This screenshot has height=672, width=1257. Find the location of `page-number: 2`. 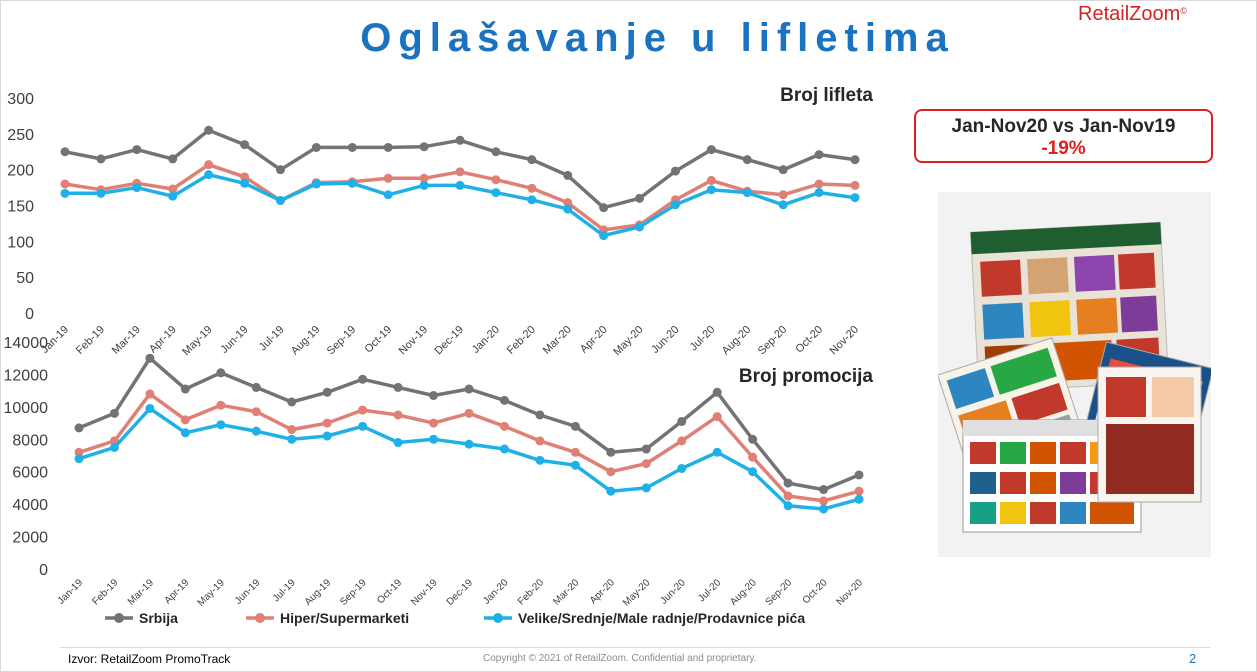

page-number: 2 is located at coordinates (1193, 658).